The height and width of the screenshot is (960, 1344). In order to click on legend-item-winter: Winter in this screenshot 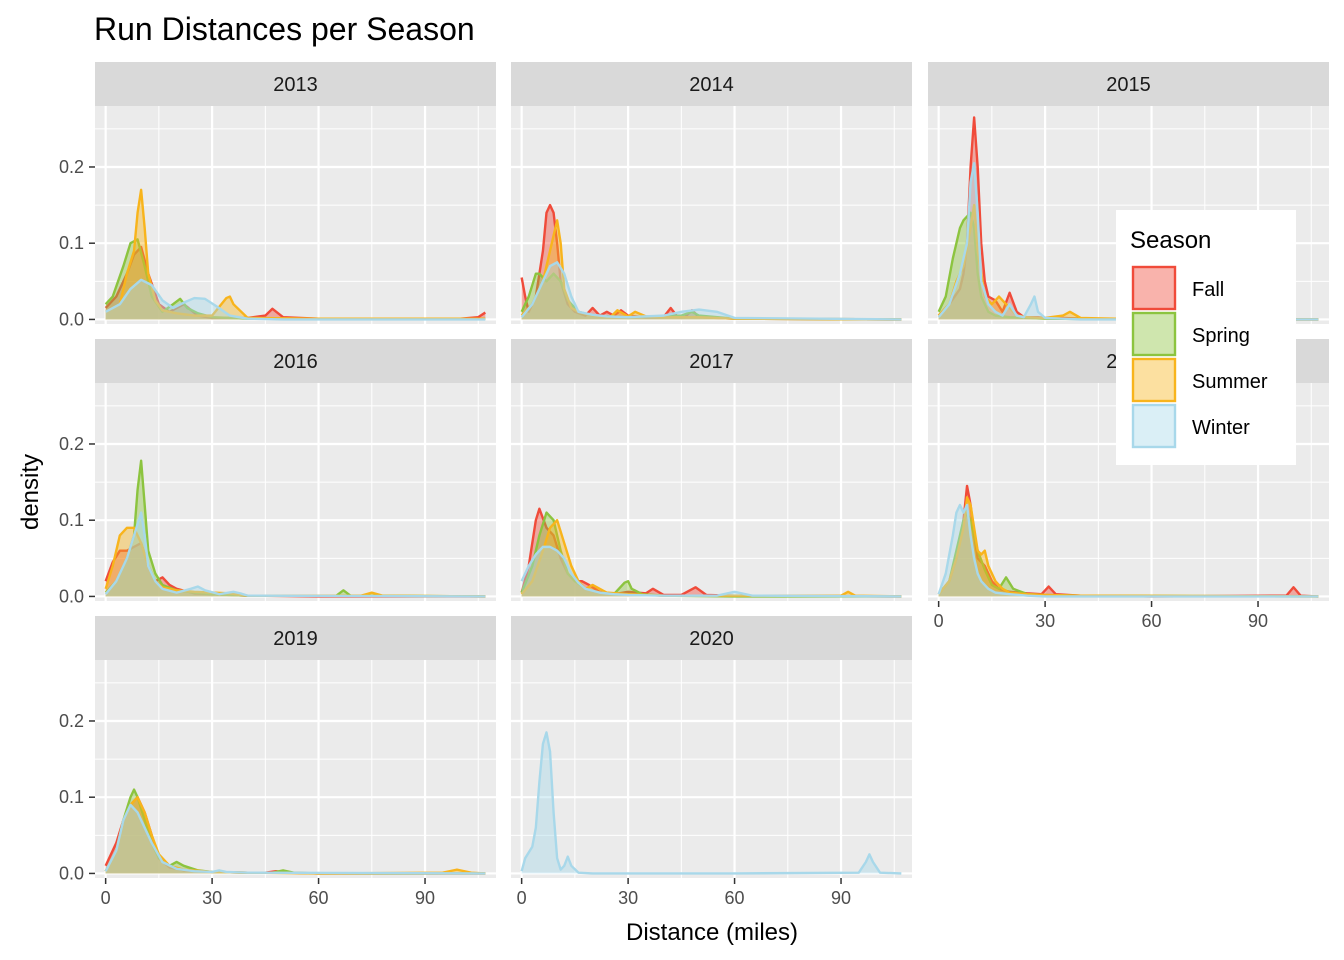, I will do `click(1190, 426)`.